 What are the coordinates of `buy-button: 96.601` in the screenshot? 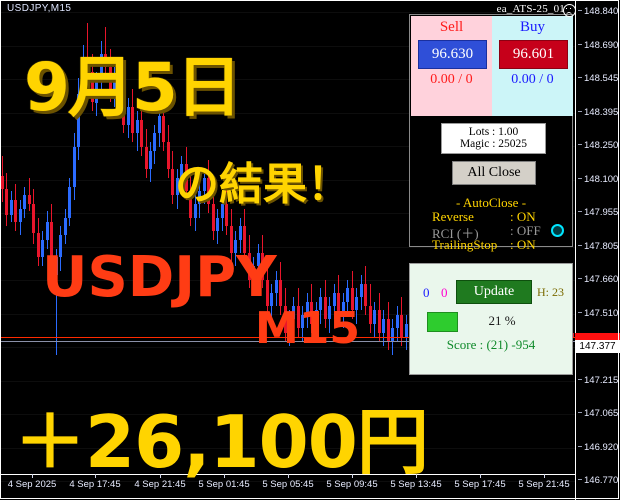 It's located at (533, 54).